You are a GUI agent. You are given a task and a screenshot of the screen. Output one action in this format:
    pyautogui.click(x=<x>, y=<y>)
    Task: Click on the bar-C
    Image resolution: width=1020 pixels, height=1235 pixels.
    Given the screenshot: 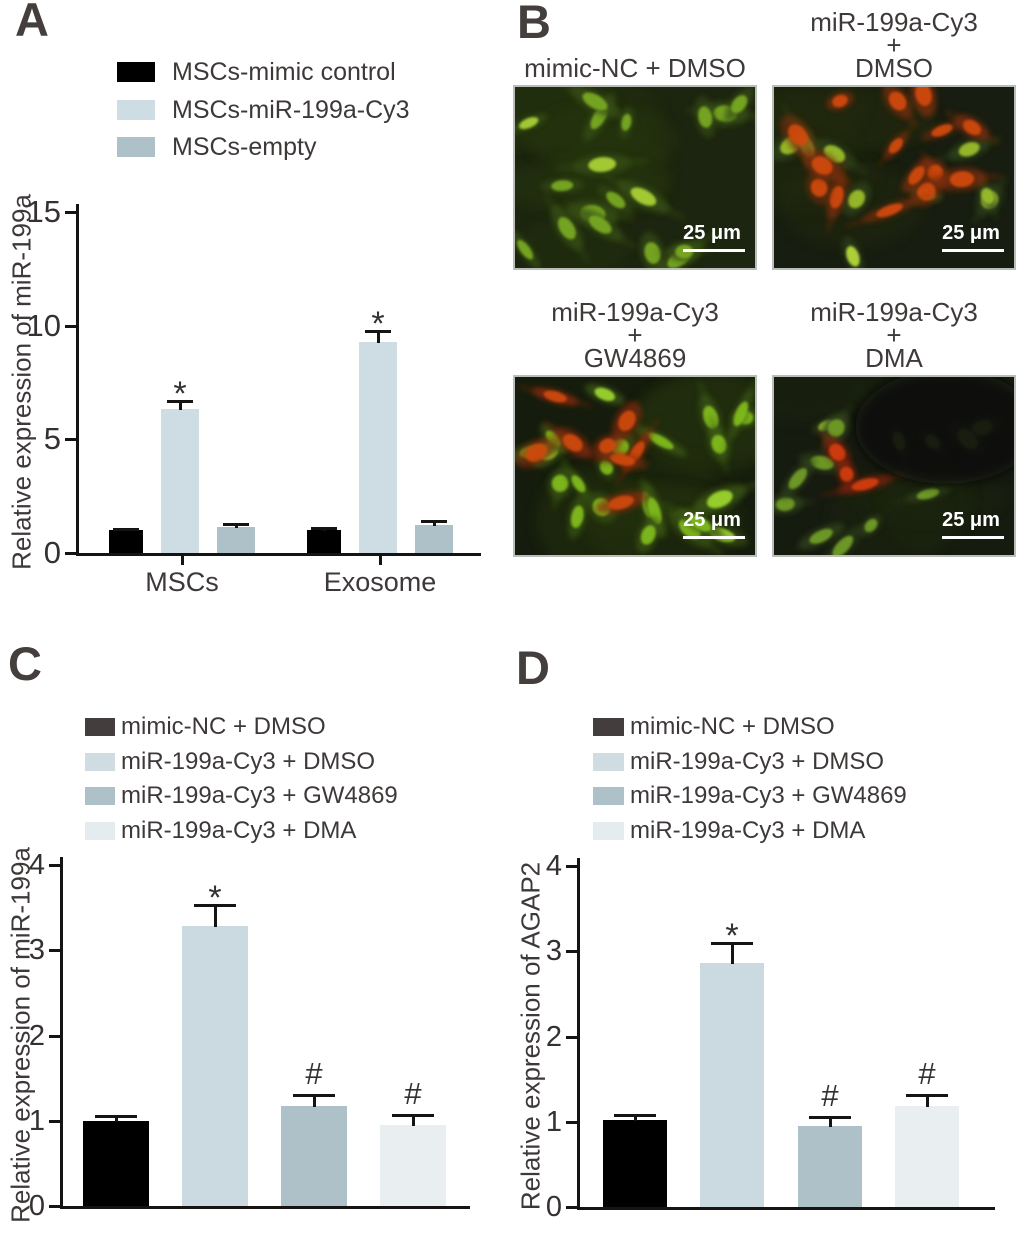 What is the action you would take?
    pyautogui.click(x=116, y=1163)
    